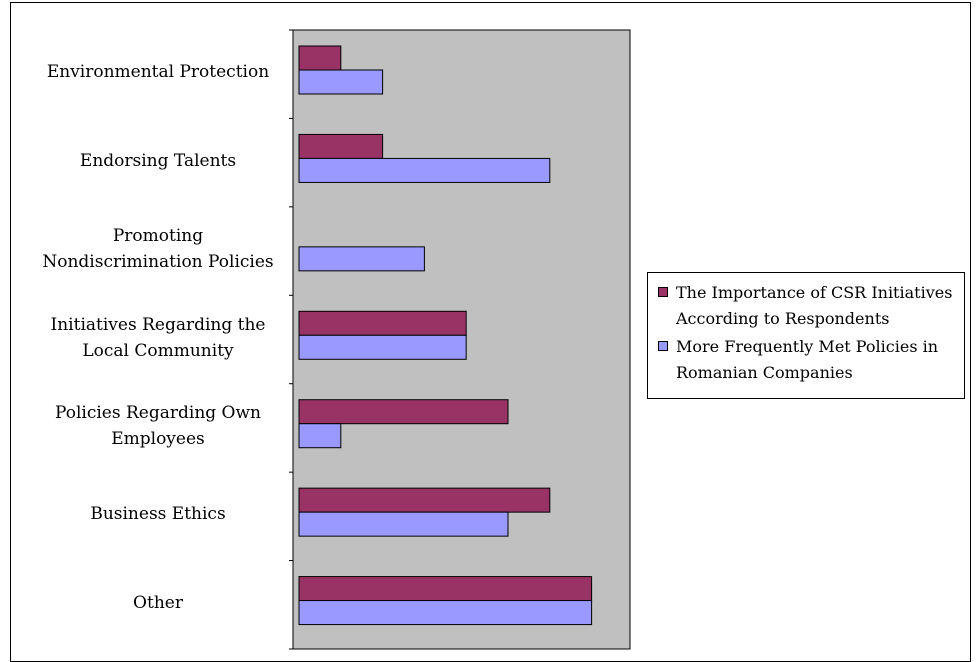  I want to click on bar-series2-cat7, so click(445, 613).